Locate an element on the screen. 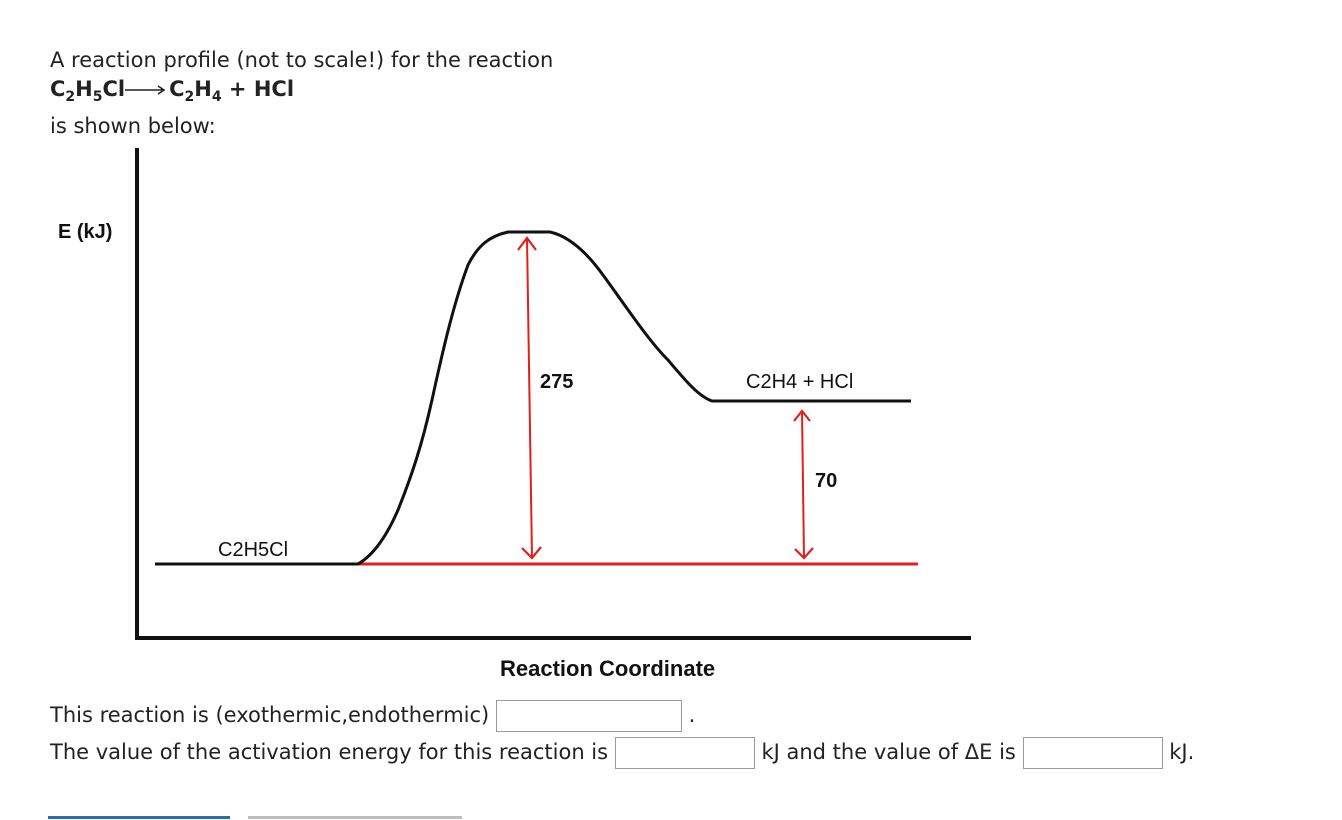 Image resolution: width=1342 pixels, height=820 pixels. intro-line-3: is shown below: is located at coordinates (133, 126).